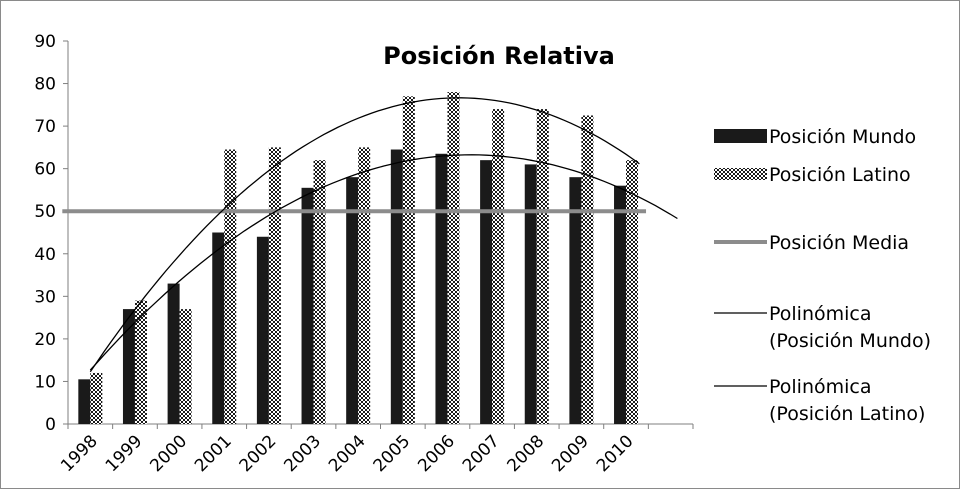  What do you see at coordinates (124, 453) in the screenshot?
I see `x-tick-label: 1999` at bounding box center [124, 453].